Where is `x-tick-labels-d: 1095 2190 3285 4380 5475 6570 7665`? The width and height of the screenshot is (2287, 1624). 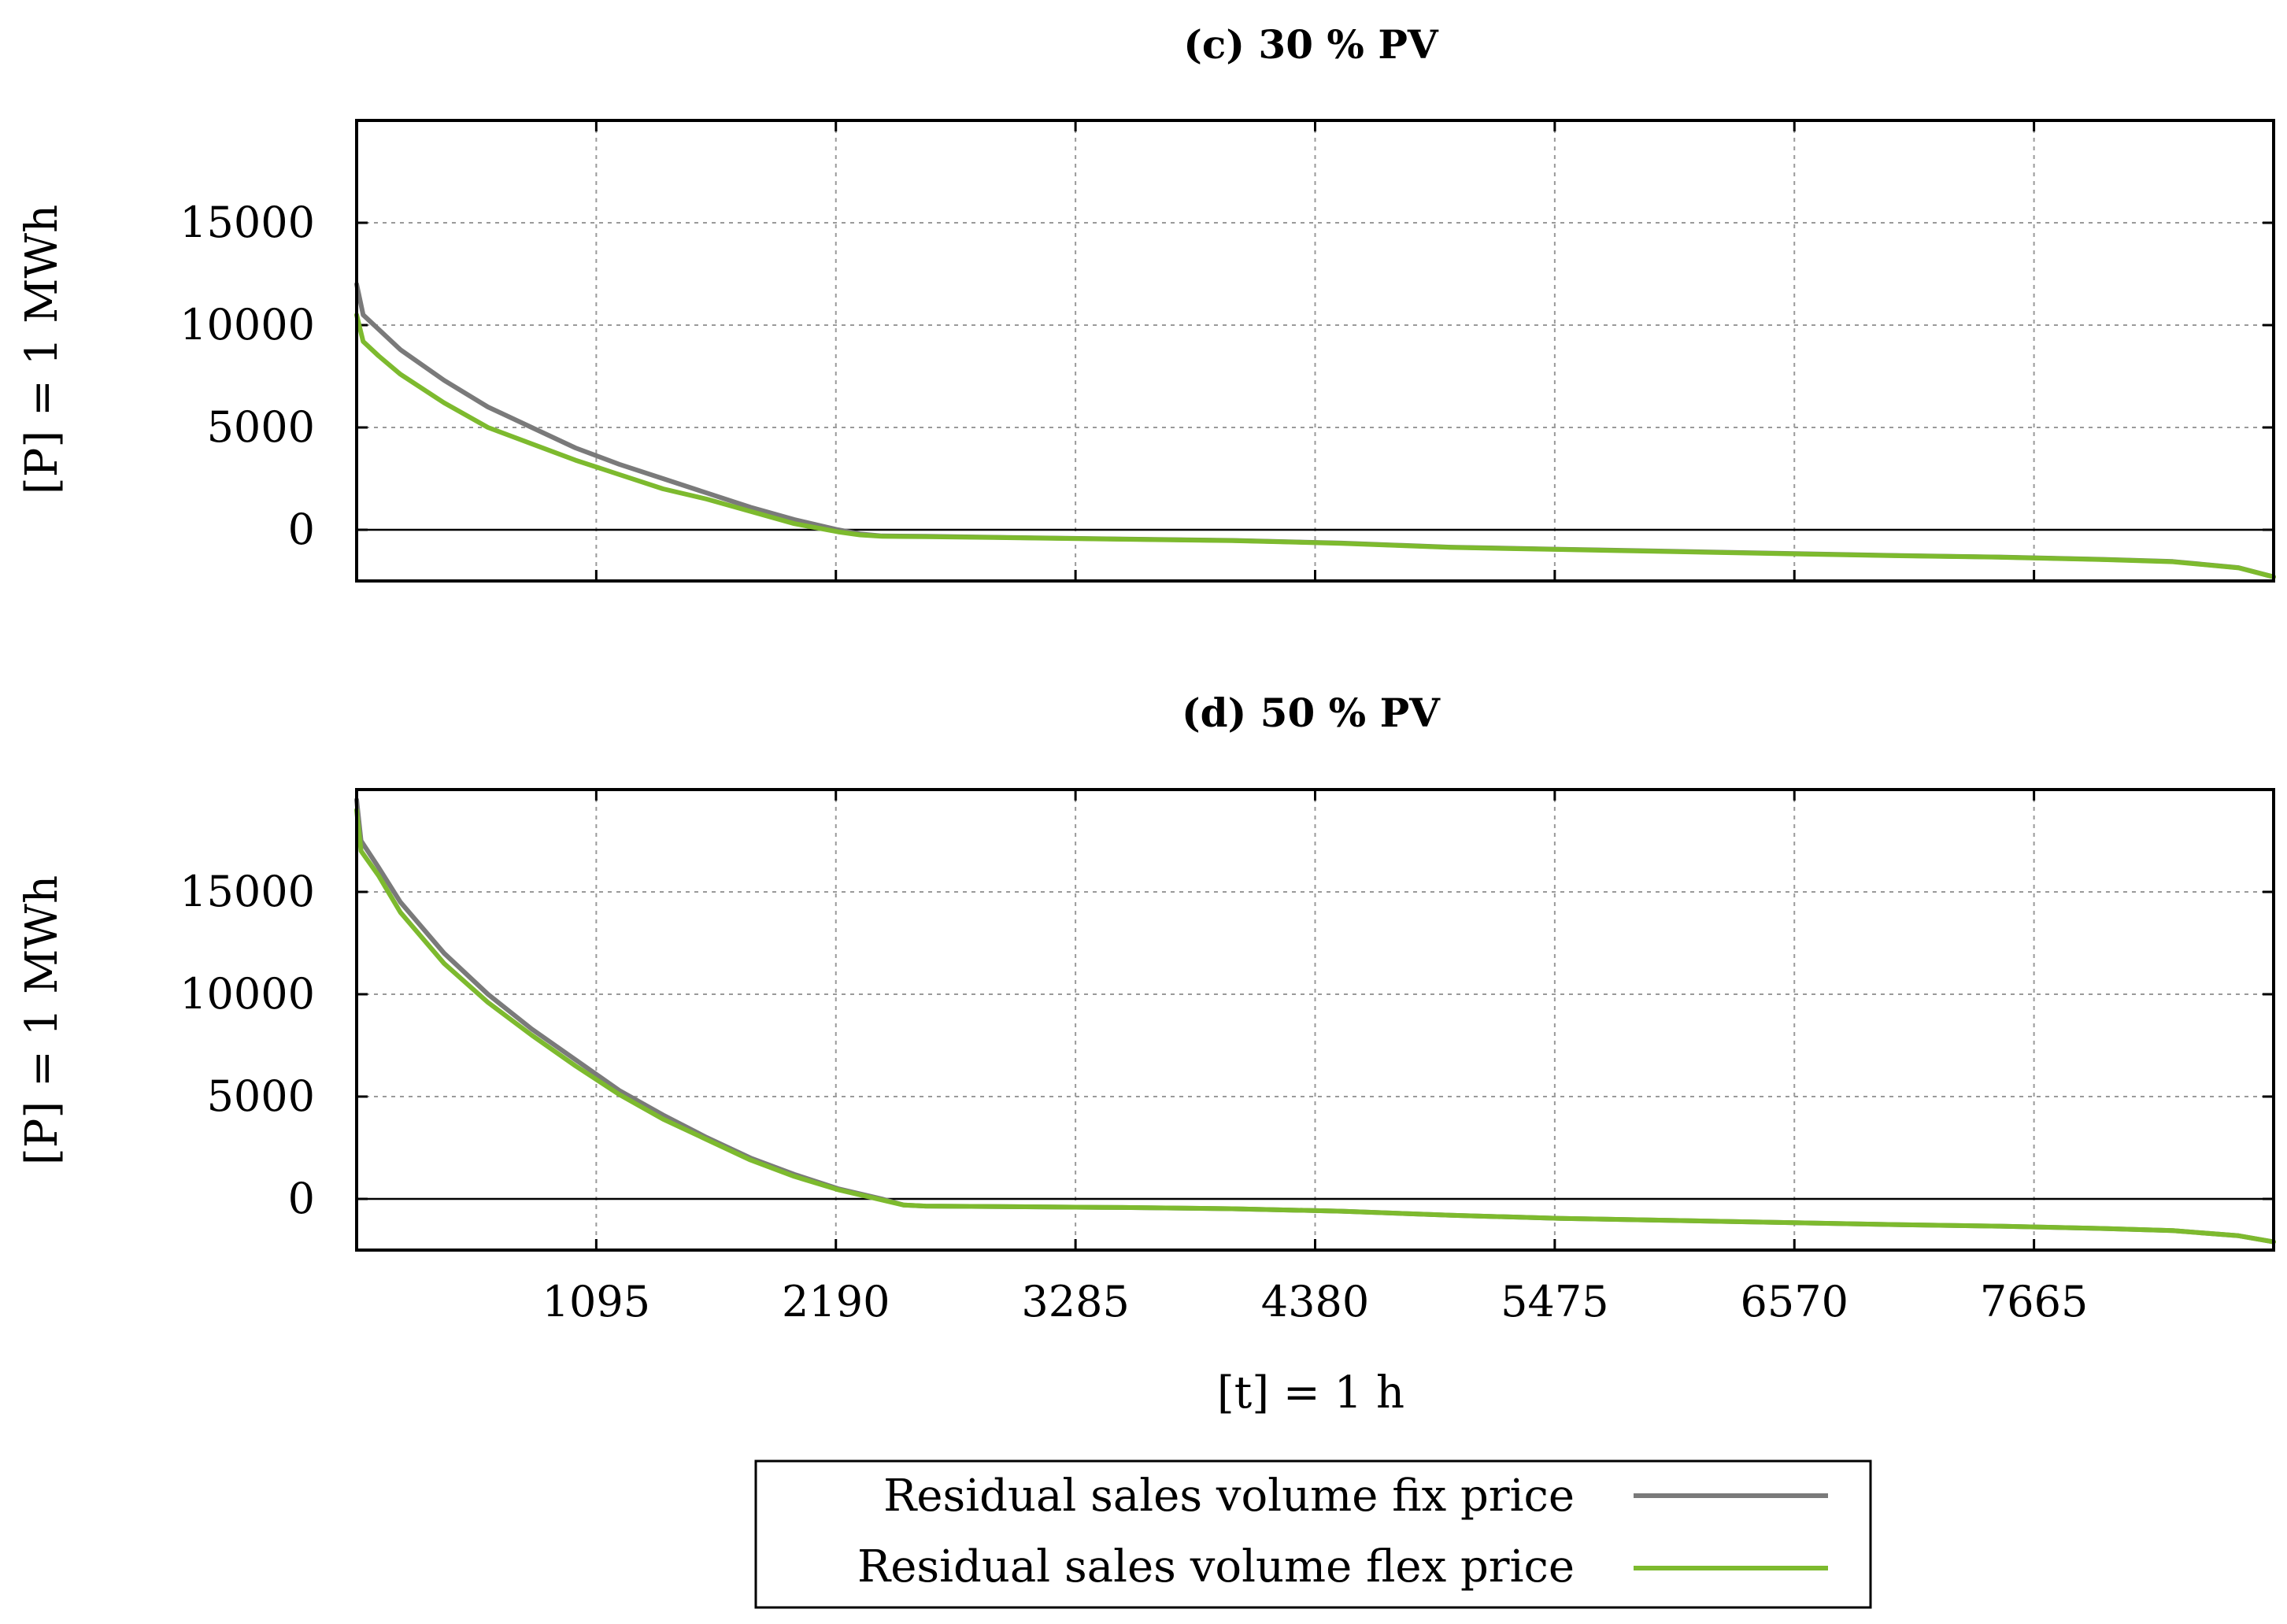 x-tick-labels-d: 1095 2190 3285 4380 5475 6570 7665 is located at coordinates (1315, 1301).